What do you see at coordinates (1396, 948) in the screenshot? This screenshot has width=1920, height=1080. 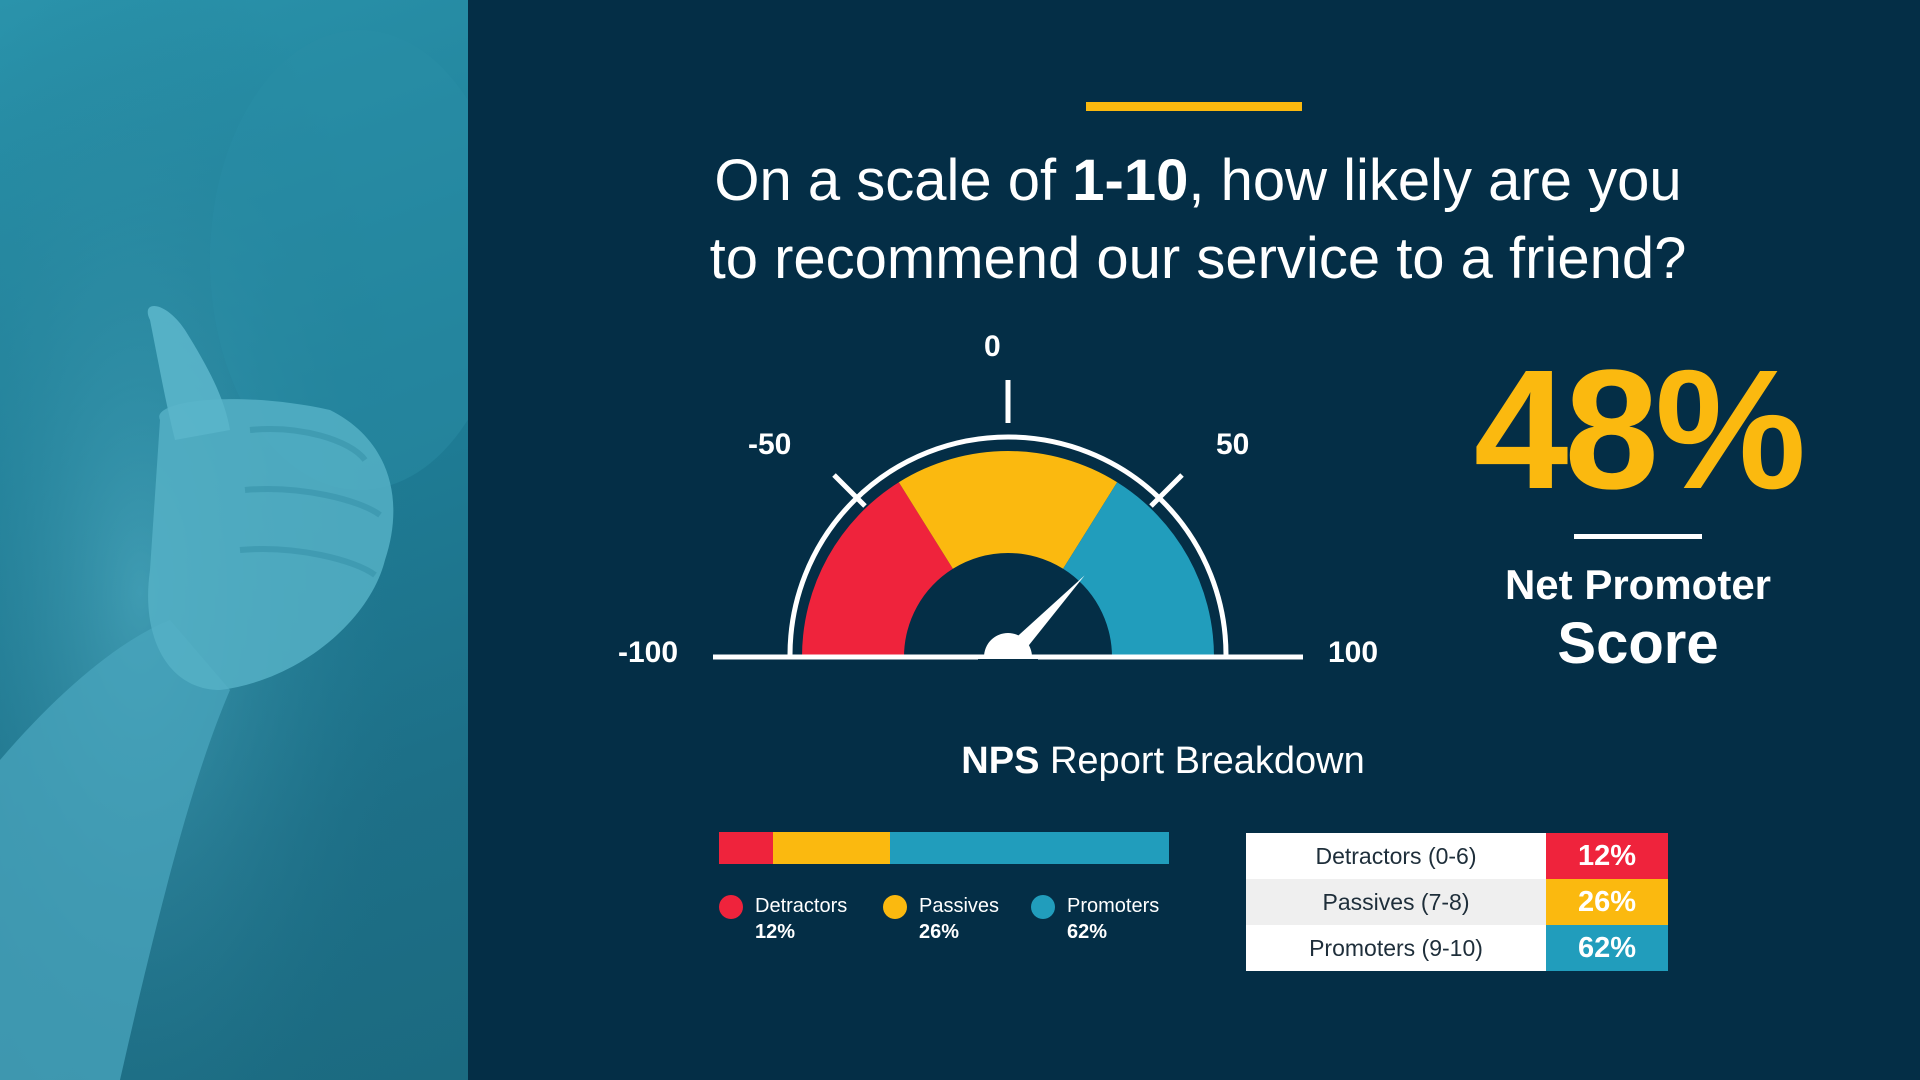 I see `table-row-label: Promoters (9-10)` at bounding box center [1396, 948].